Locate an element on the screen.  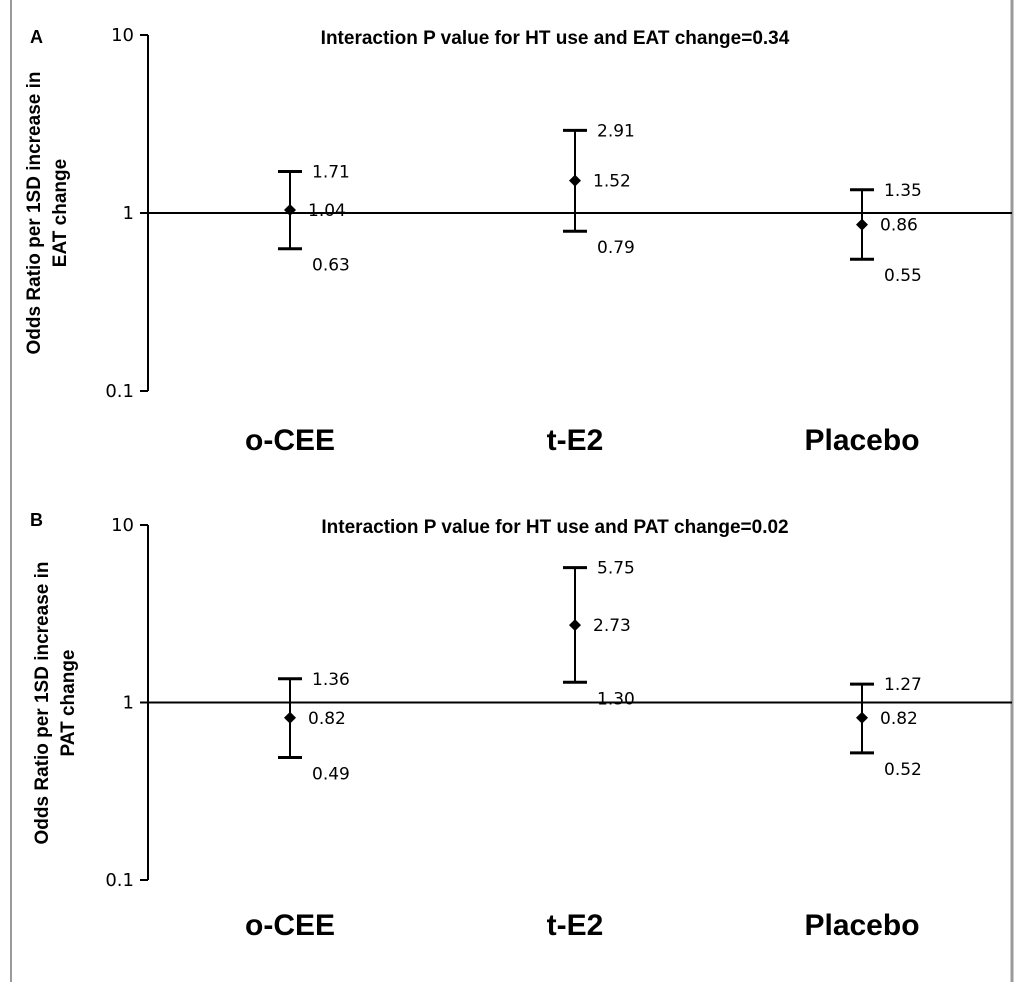
lower-ci-label: 1.30 is located at coordinates (616, 699).